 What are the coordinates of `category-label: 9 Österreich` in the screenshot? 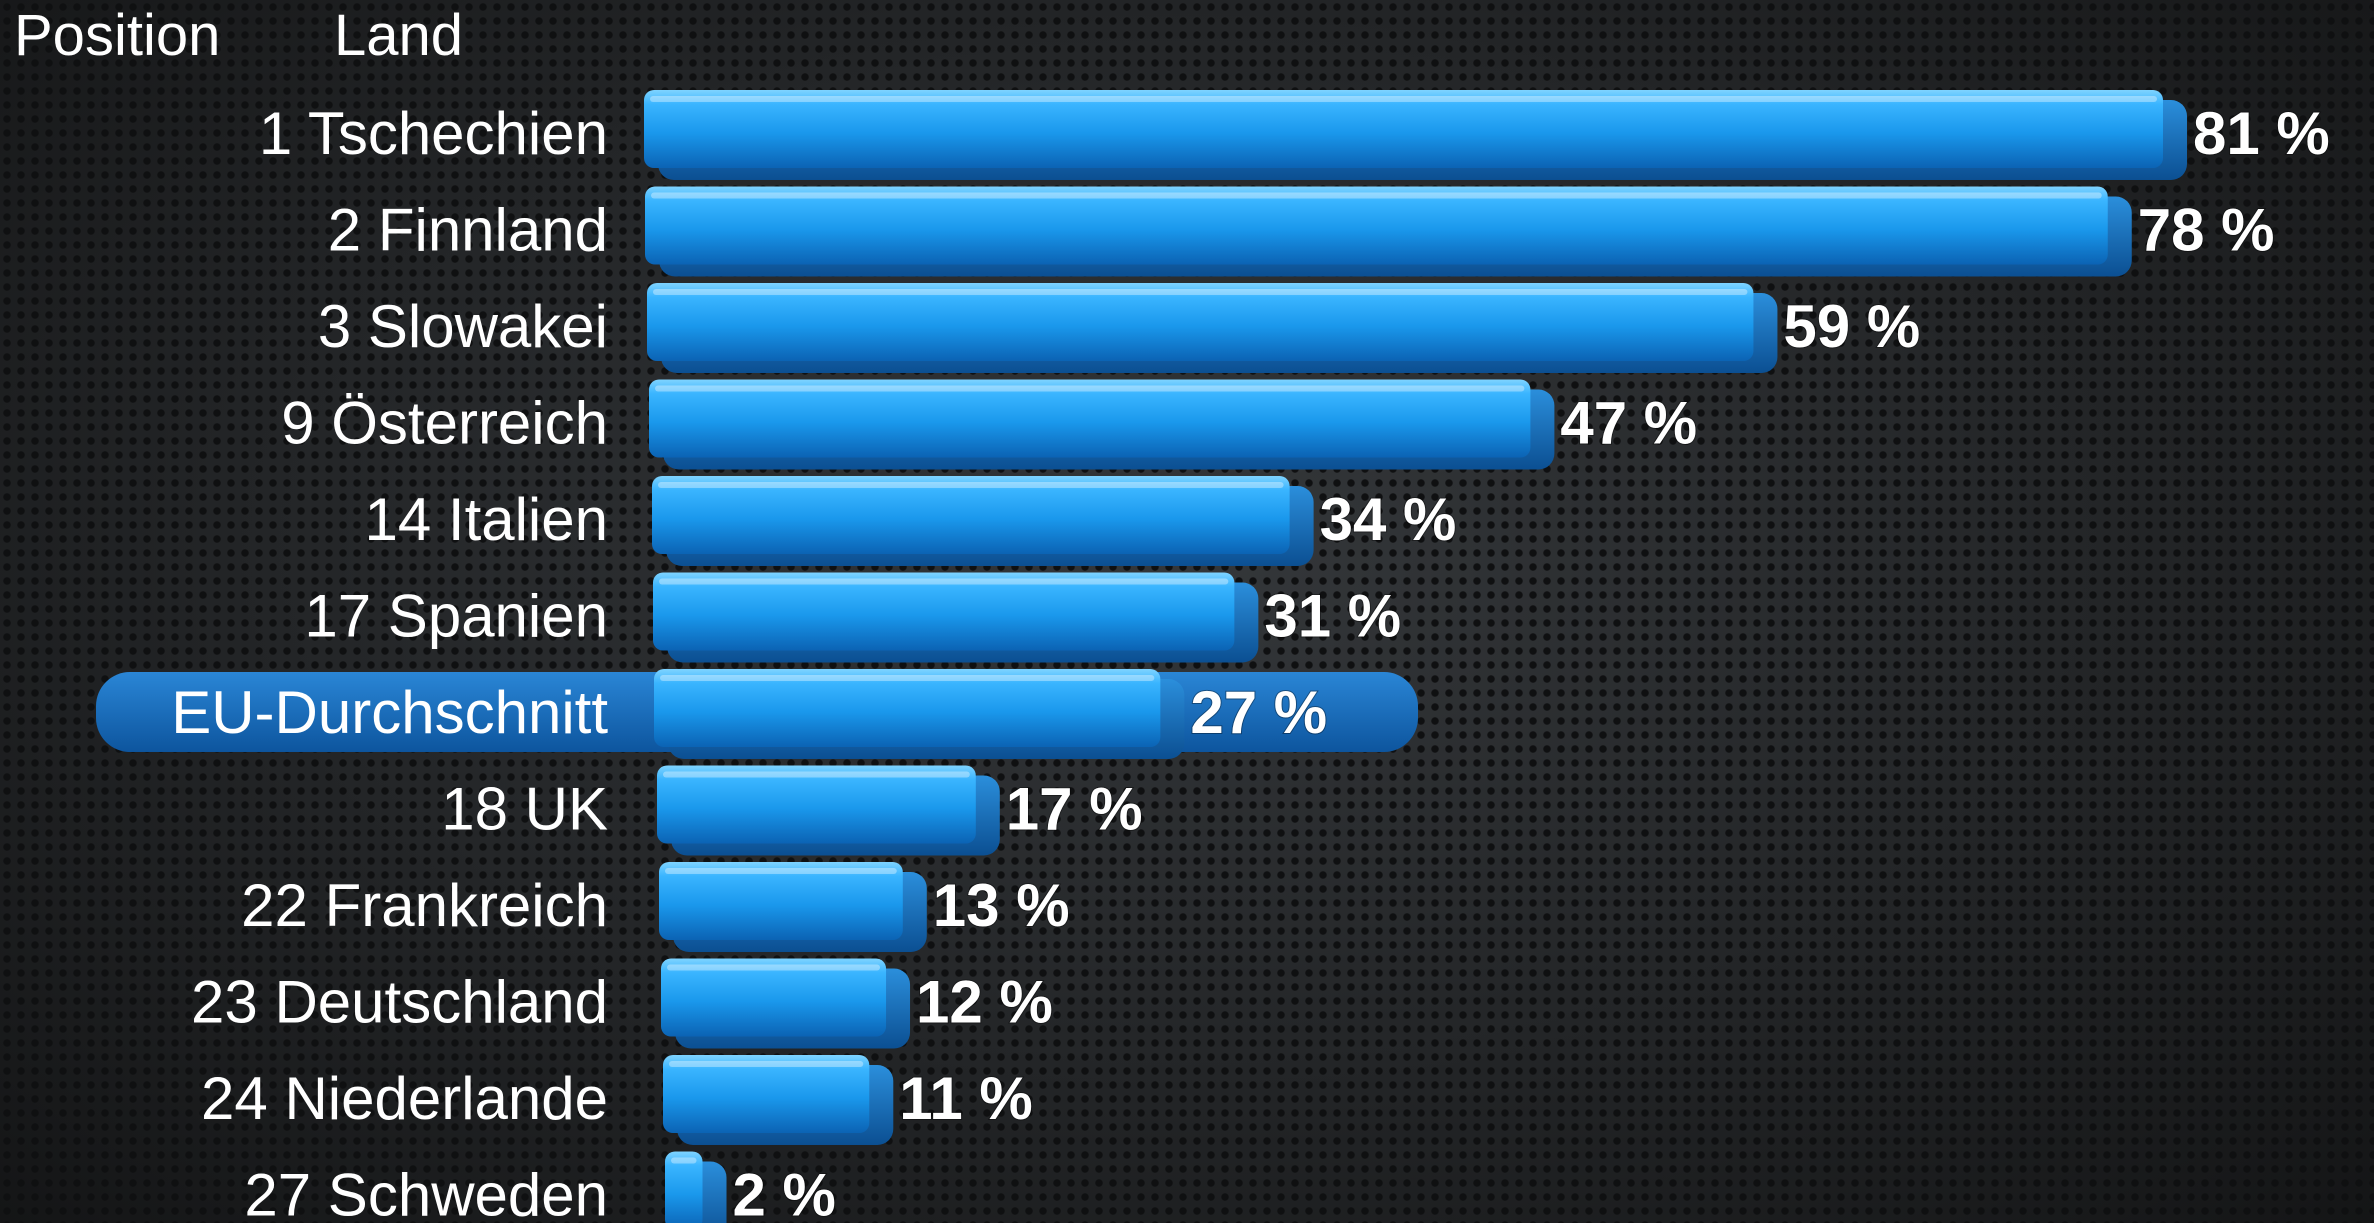 It's located at (444, 423).